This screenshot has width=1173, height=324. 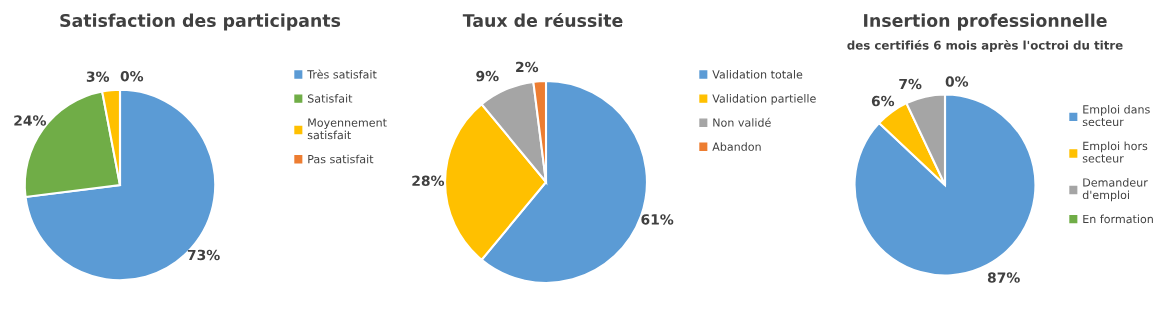 I want to click on legend-label: En formation, so click(x=1118, y=219).